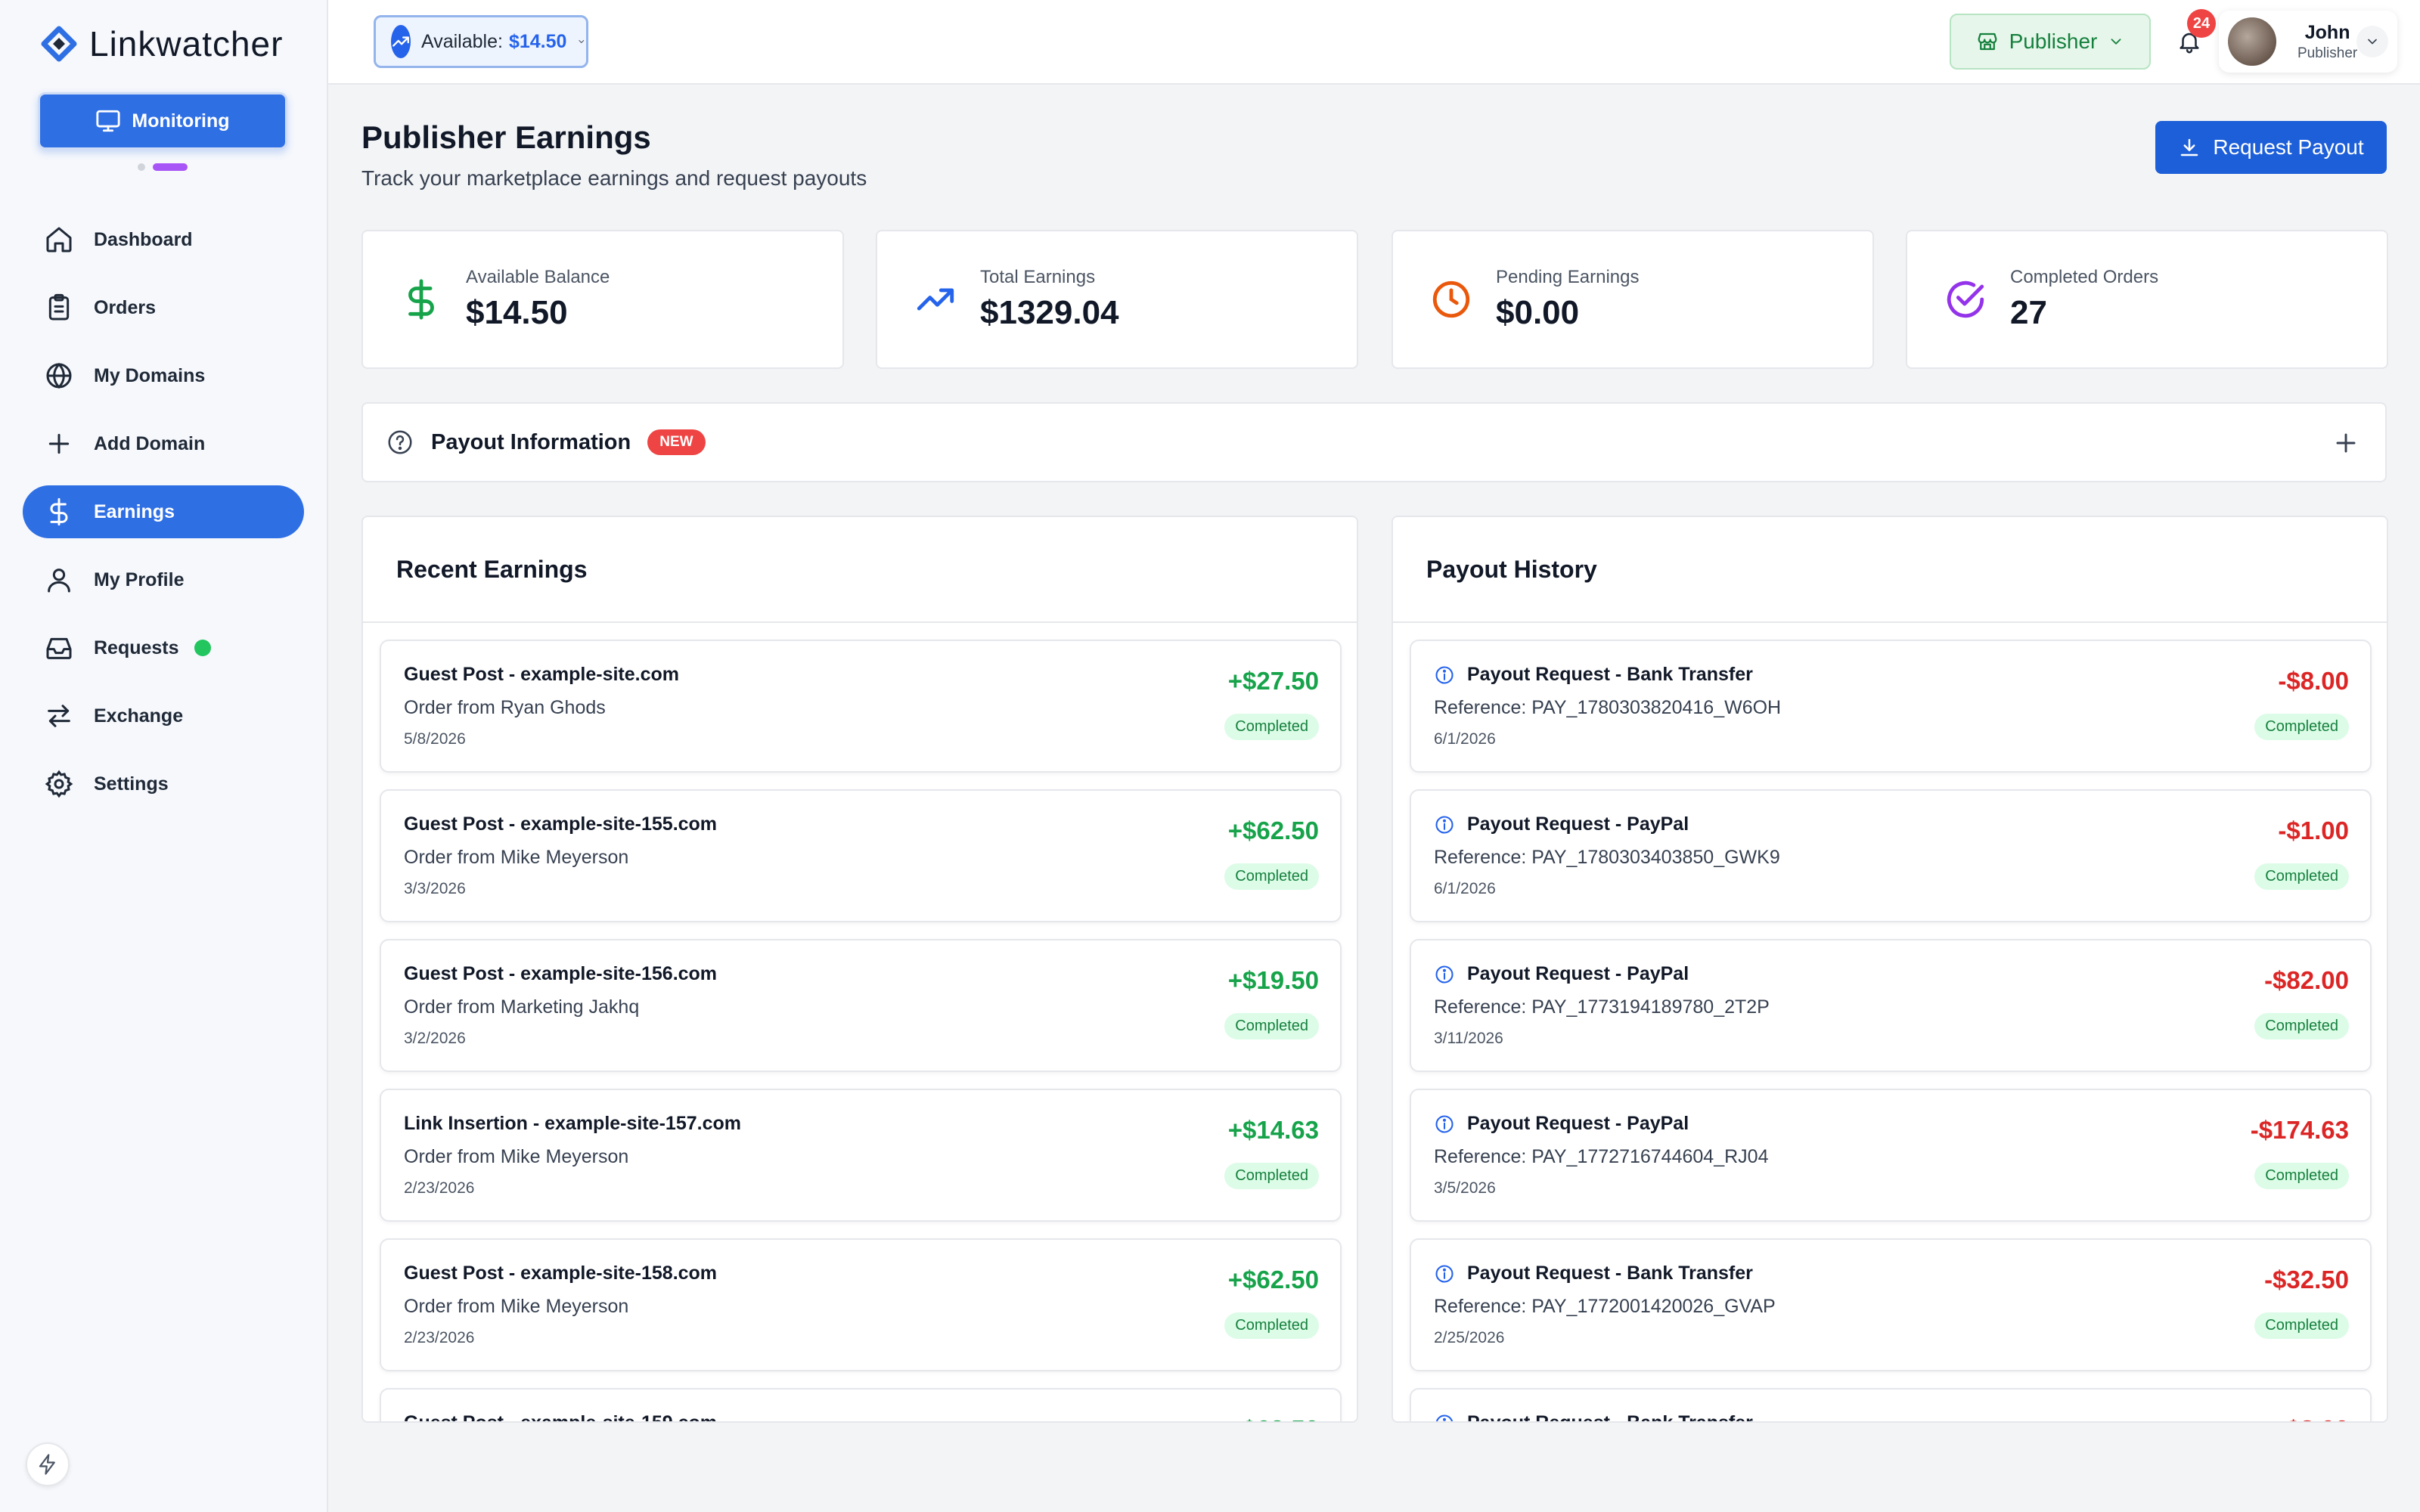 The width and height of the screenshot is (2420, 1512). What do you see at coordinates (59, 44) in the screenshot?
I see `logo-icon` at bounding box center [59, 44].